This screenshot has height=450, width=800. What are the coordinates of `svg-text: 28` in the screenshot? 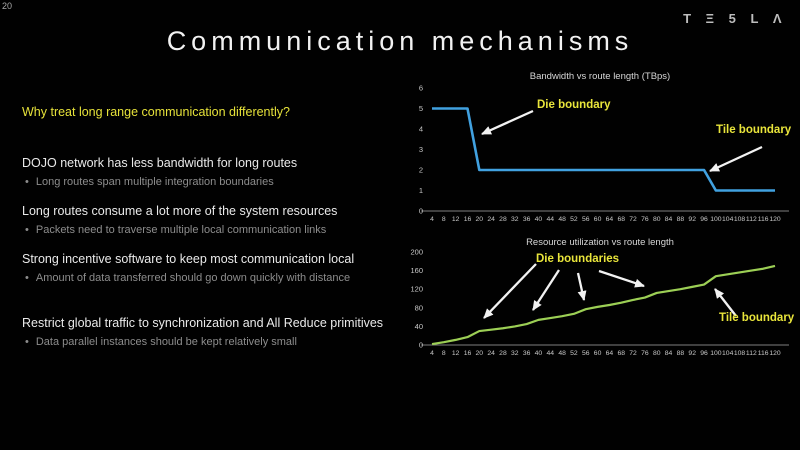 It's located at (503, 219).